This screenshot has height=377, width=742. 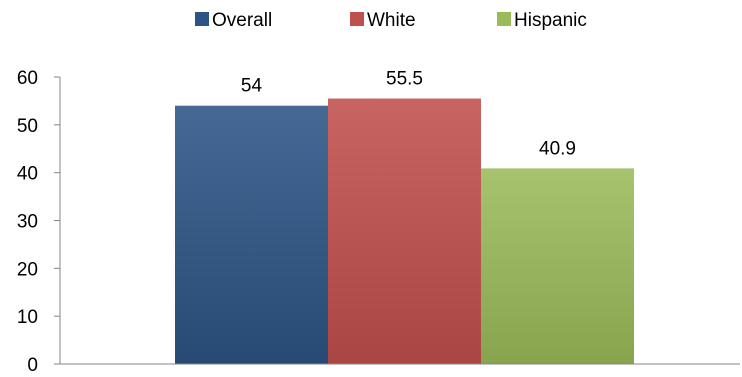 What do you see at coordinates (557, 148) in the screenshot?
I see `data-label-hispanic: 40.9` at bounding box center [557, 148].